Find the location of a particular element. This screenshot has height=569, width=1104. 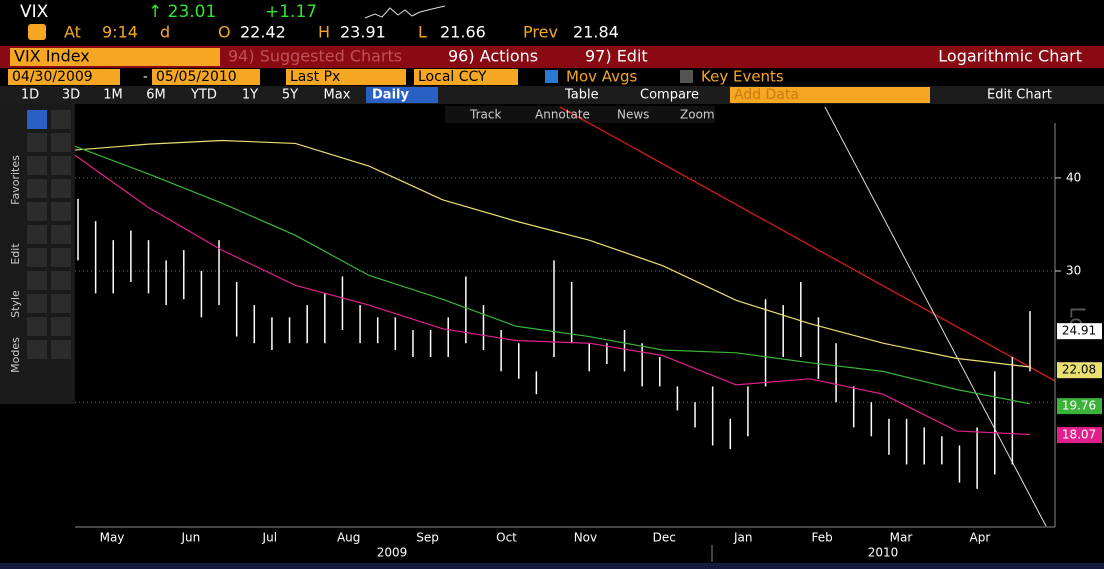

day: d is located at coordinates (165, 32).